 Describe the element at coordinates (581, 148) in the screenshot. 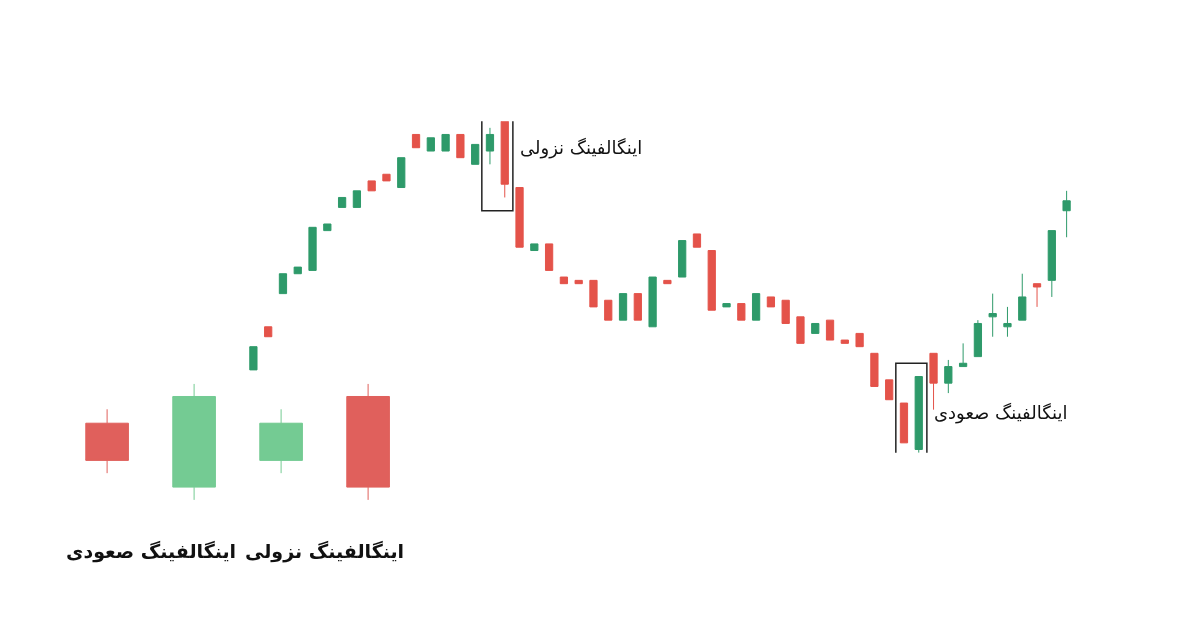

I see `annotation: اینگالفینگ نزولی` at that location.